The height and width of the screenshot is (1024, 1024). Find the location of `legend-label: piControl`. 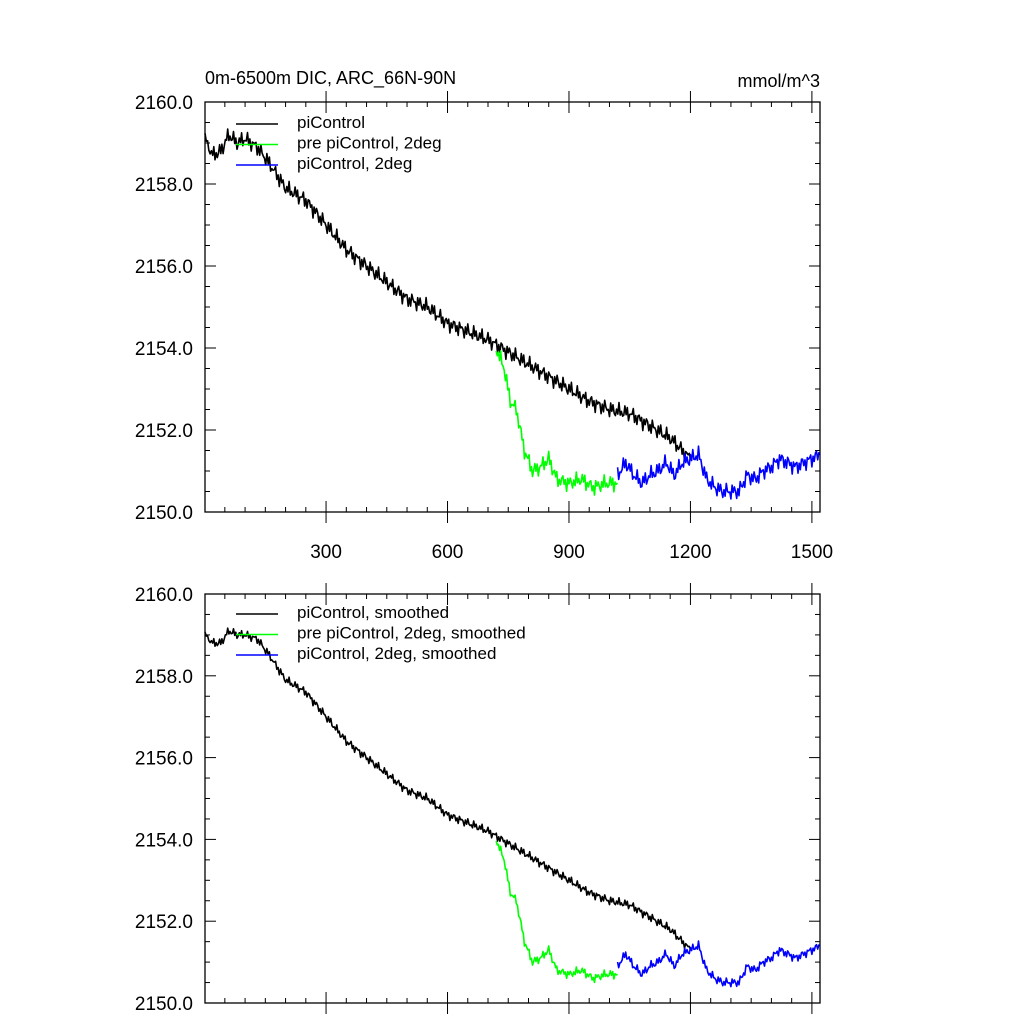

legend-label: piControl is located at coordinates (331, 122).